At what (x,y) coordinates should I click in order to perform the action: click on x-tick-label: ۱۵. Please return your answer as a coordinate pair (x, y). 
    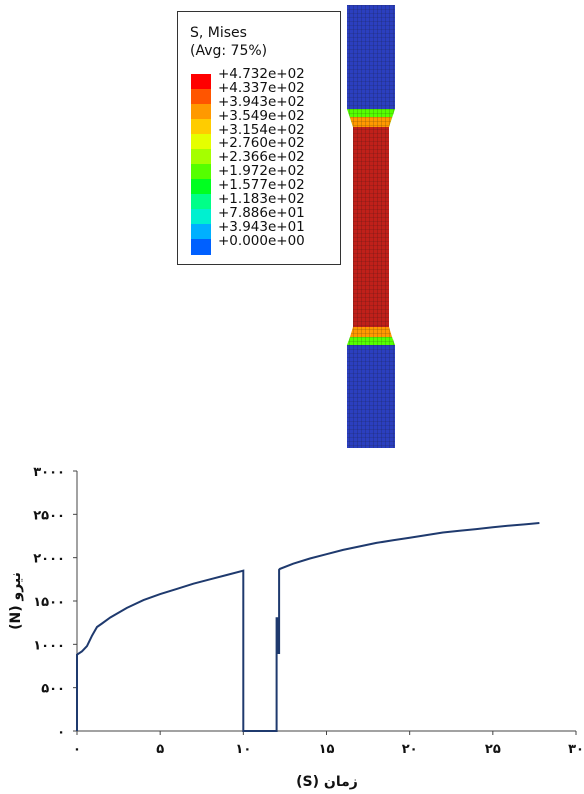
    Looking at the image, I should click on (327, 749).